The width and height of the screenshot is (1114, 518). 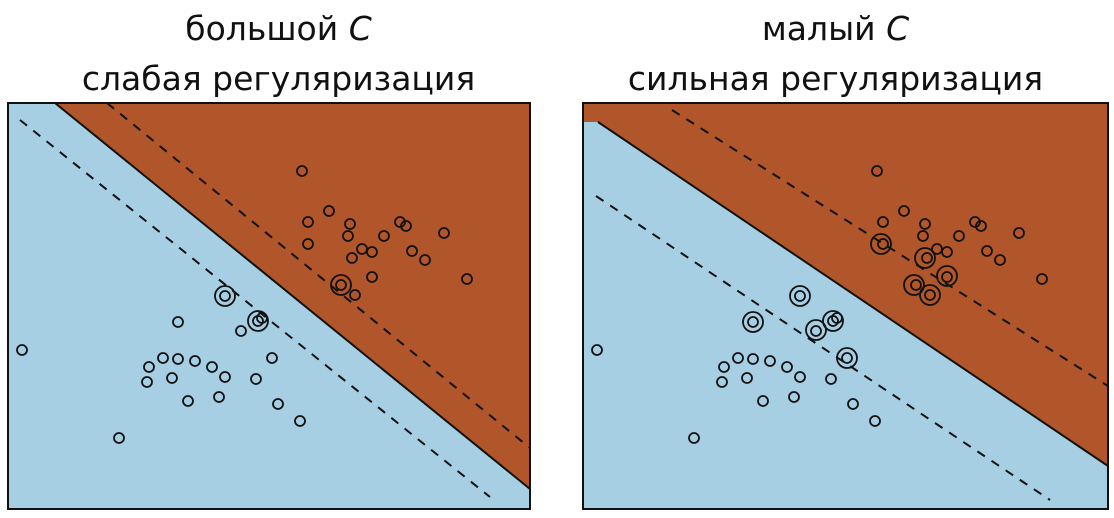 I want to click on panel-title-line2: слабая регуляризация, so click(x=278, y=78).